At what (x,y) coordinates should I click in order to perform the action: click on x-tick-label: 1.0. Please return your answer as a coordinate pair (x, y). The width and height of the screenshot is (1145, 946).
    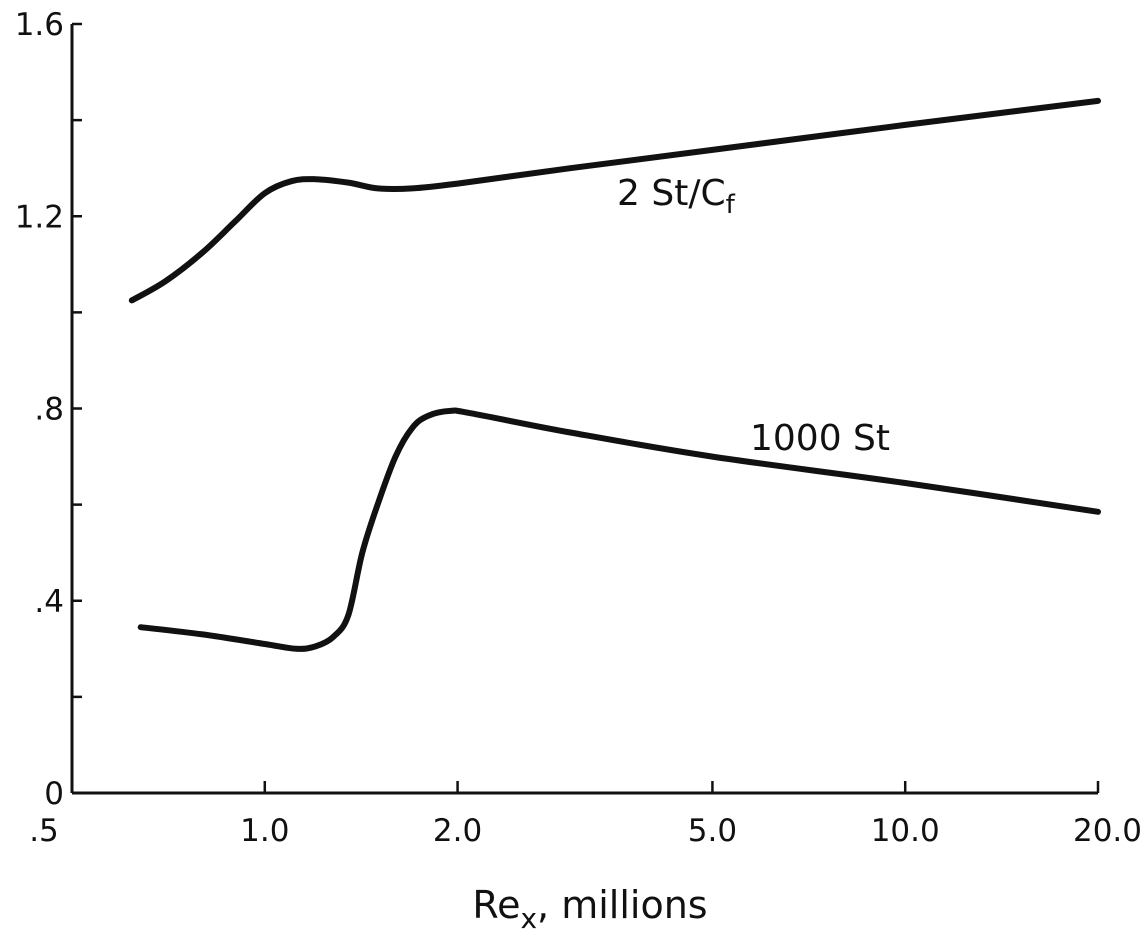
    Looking at the image, I should click on (264, 831).